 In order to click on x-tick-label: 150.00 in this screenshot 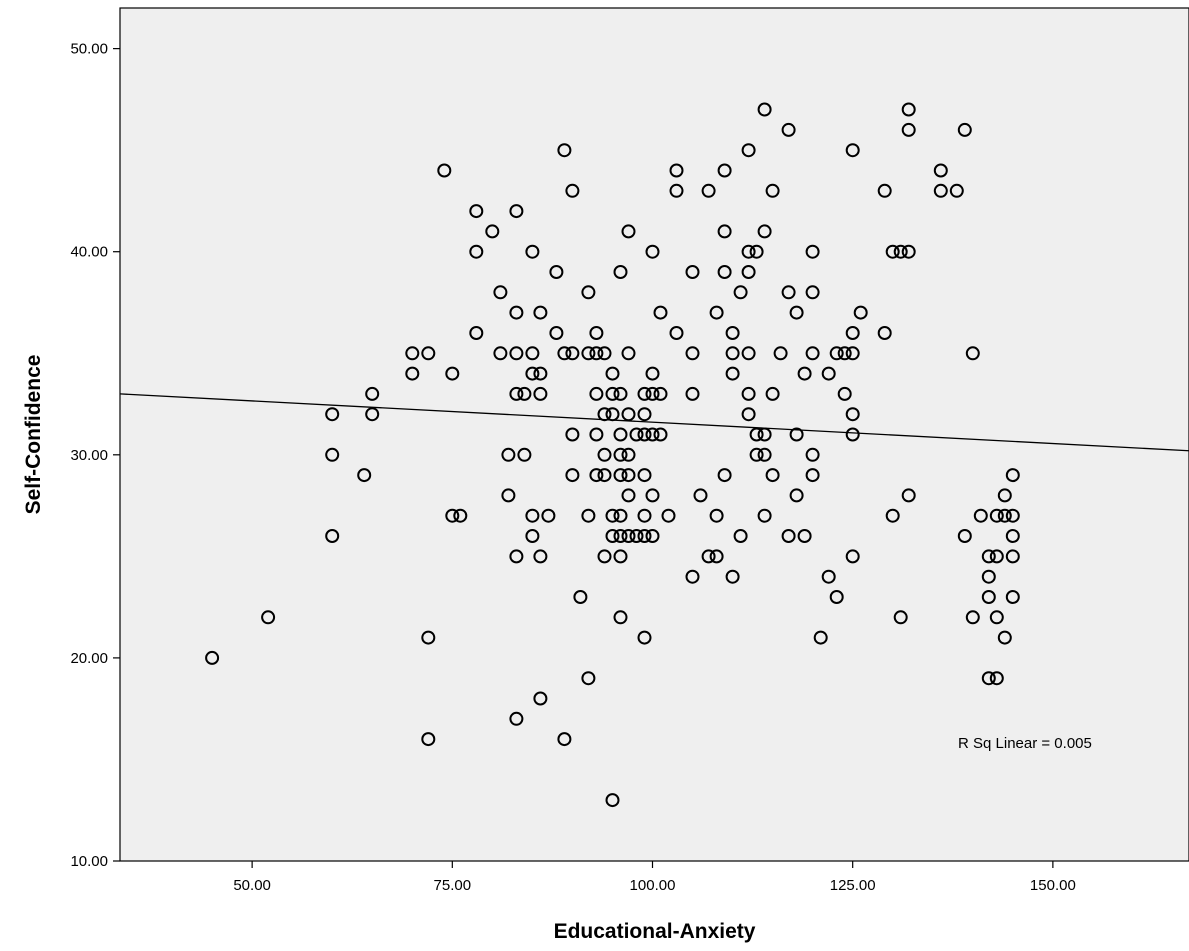, I will do `click(1053, 885)`.